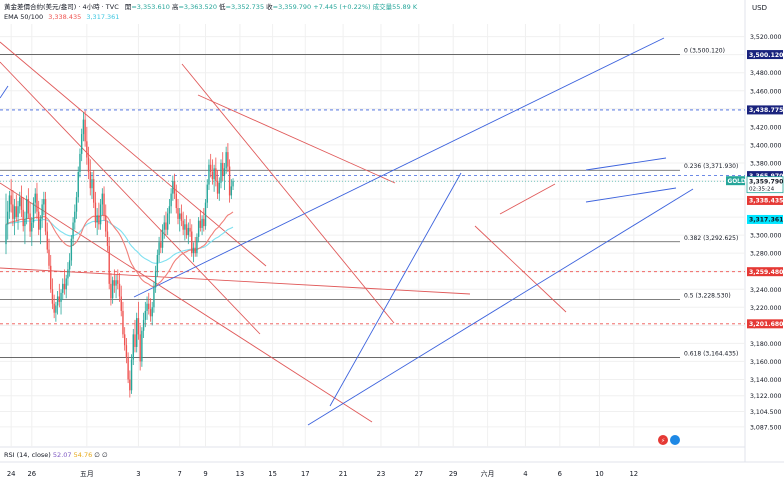  Describe the element at coordinates (97, 455) in the screenshot. I see `rsi-value-3: ∅` at that location.